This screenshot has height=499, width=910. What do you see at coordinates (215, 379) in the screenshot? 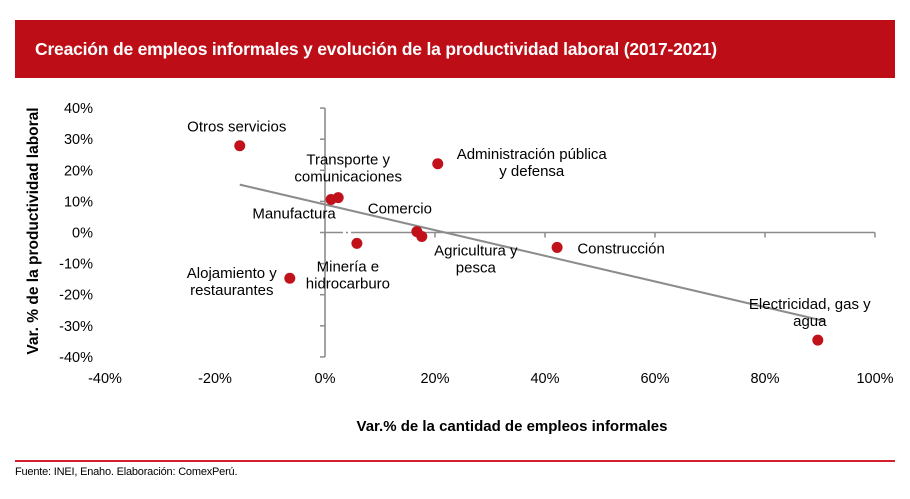
I see `x-tick-label: -20%` at bounding box center [215, 379].